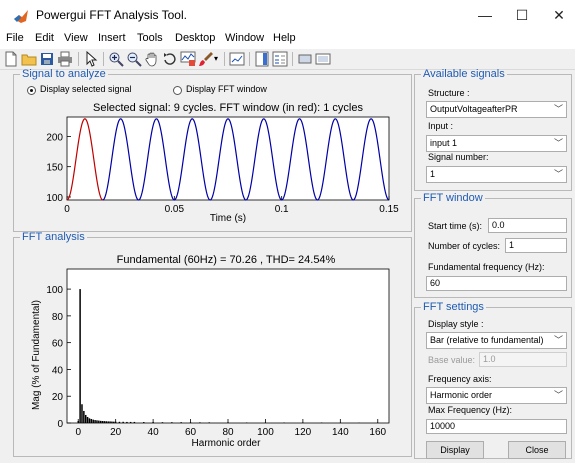 This screenshot has width=575, height=463. What do you see at coordinates (536, 245) in the screenshot?
I see `number-of-cycles-input: 1` at bounding box center [536, 245].